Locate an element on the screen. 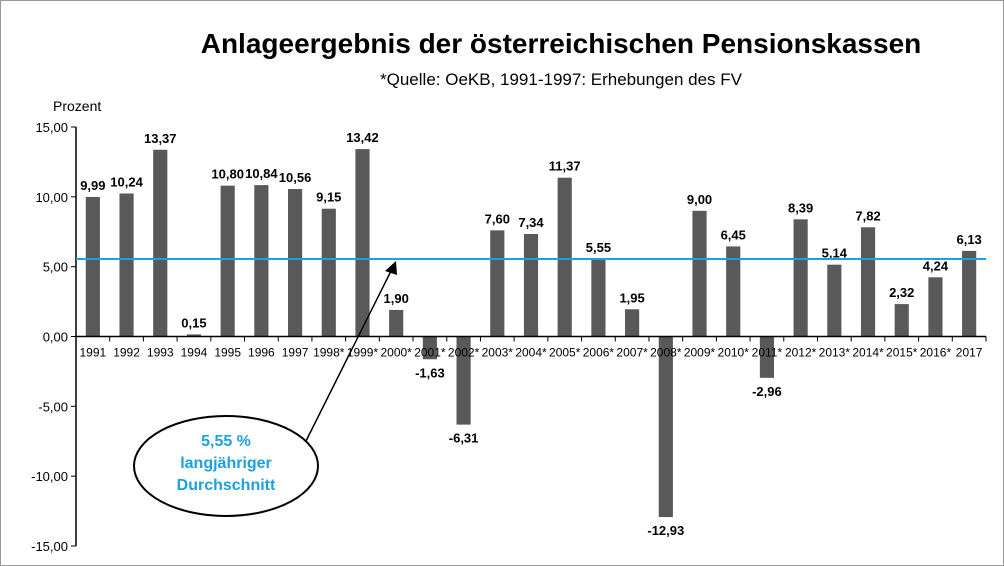 This screenshot has width=1004, height=566. bar-2011* is located at coordinates (767, 357).